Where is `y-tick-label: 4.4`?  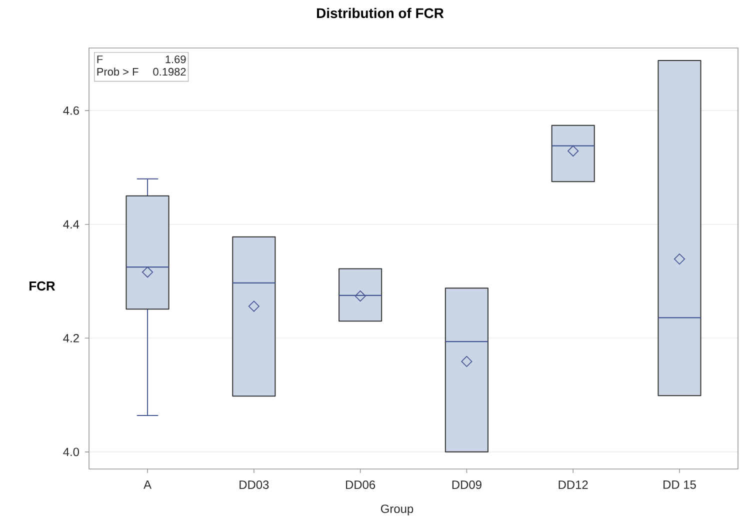
y-tick-label: 4.4 is located at coordinates (71, 224).